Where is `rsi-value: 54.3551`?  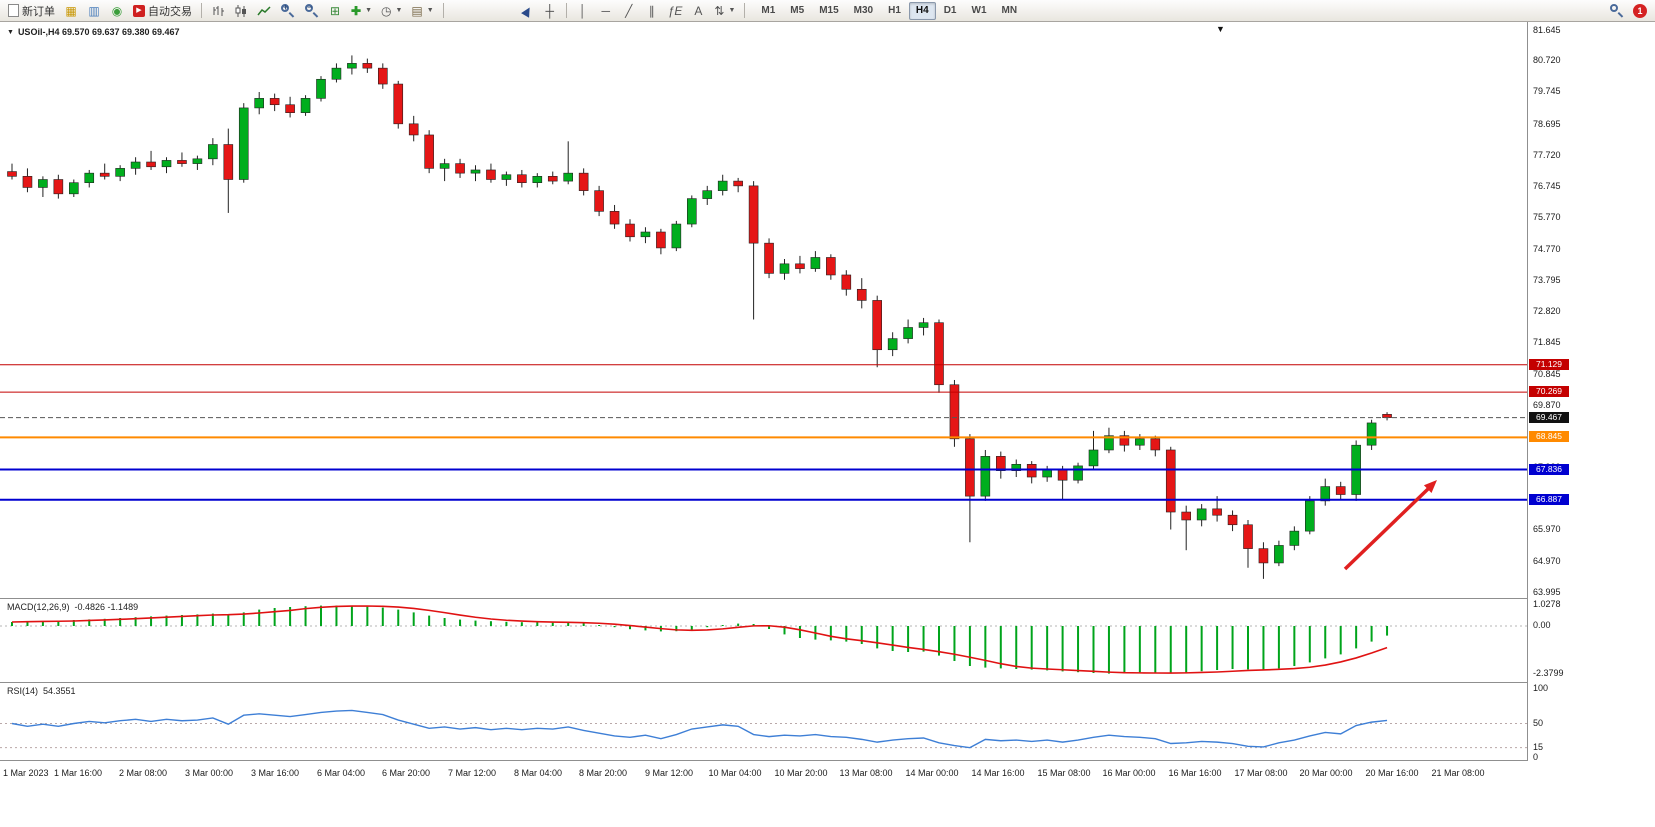
rsi-value: 54.3551 is located at coordinates (59, 691).